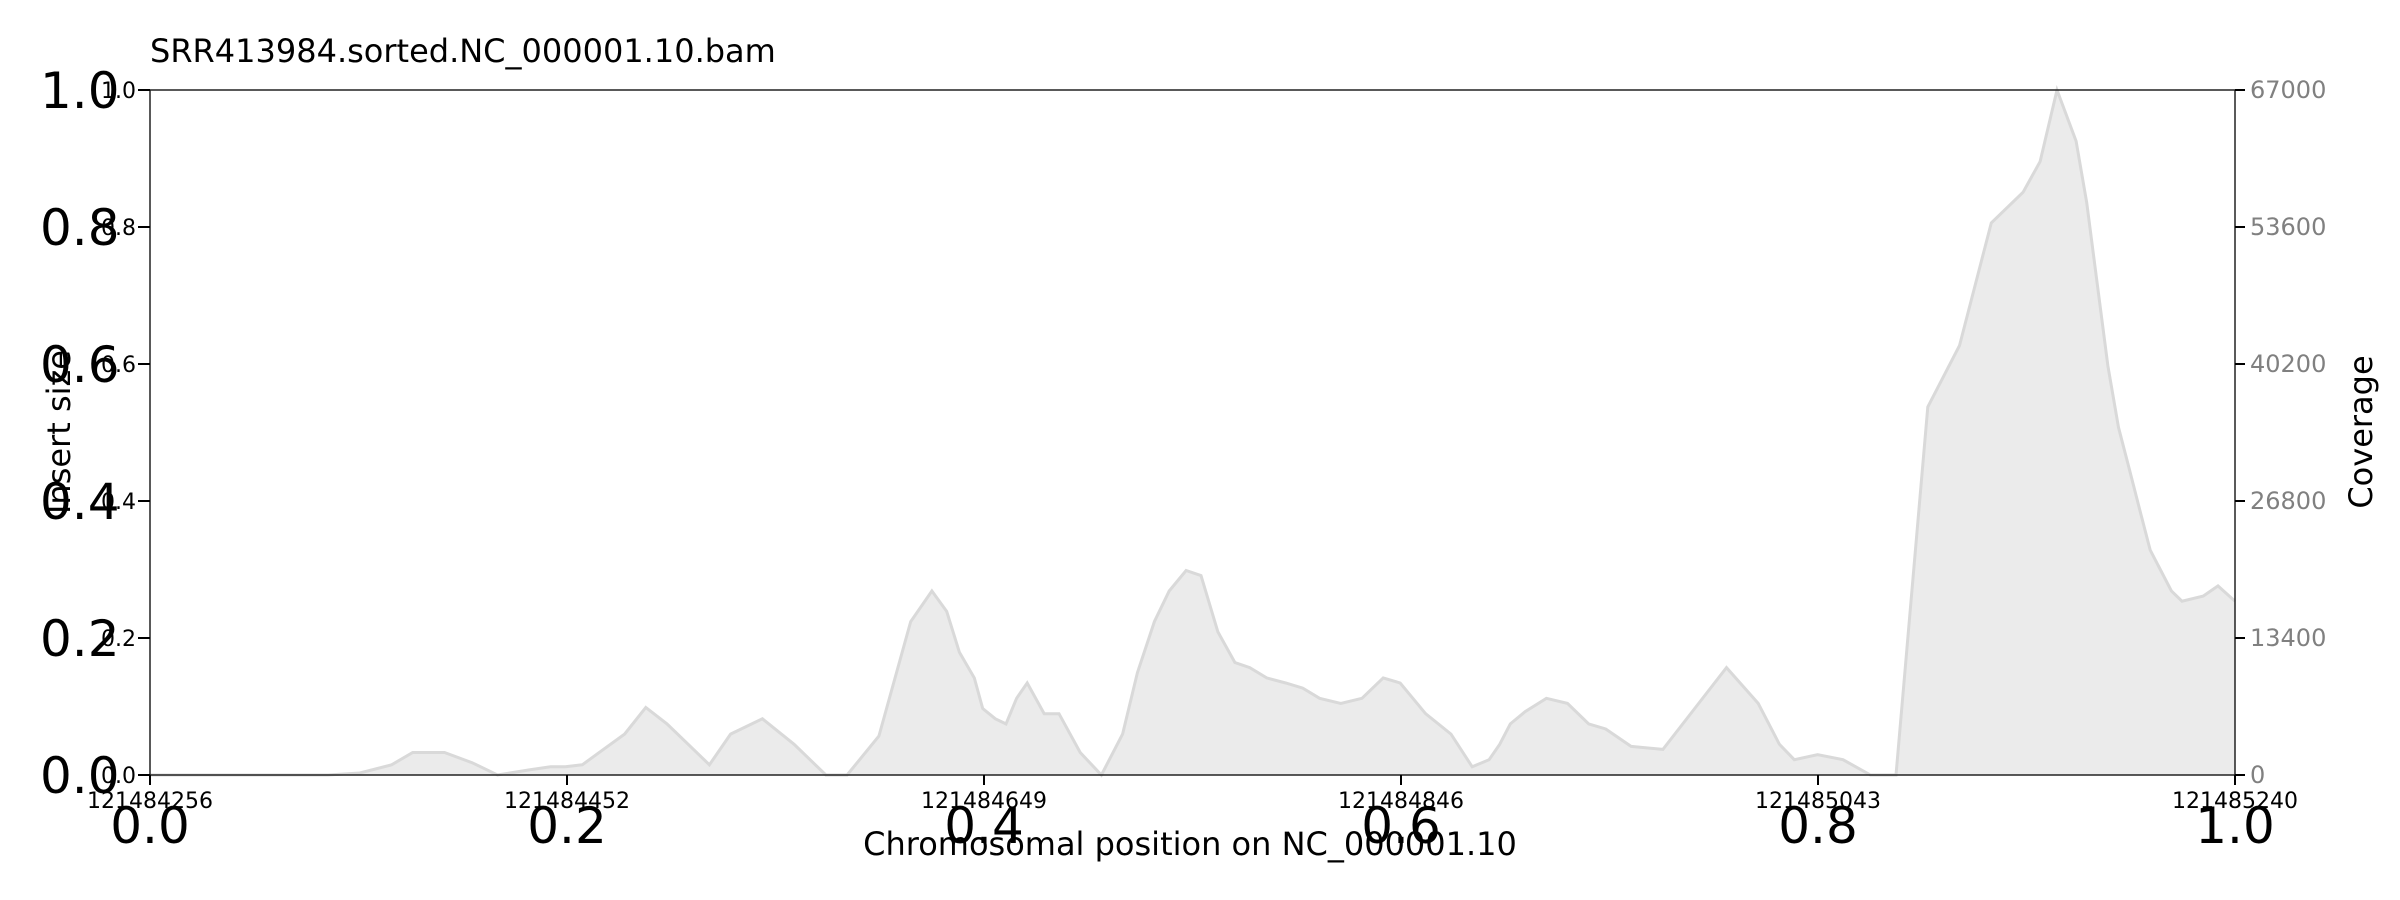 The image size is (2400, 900). Describe the element at coordinates (2288, 501) in the screenshot. I see `right-tick-label: 26800` at that location.